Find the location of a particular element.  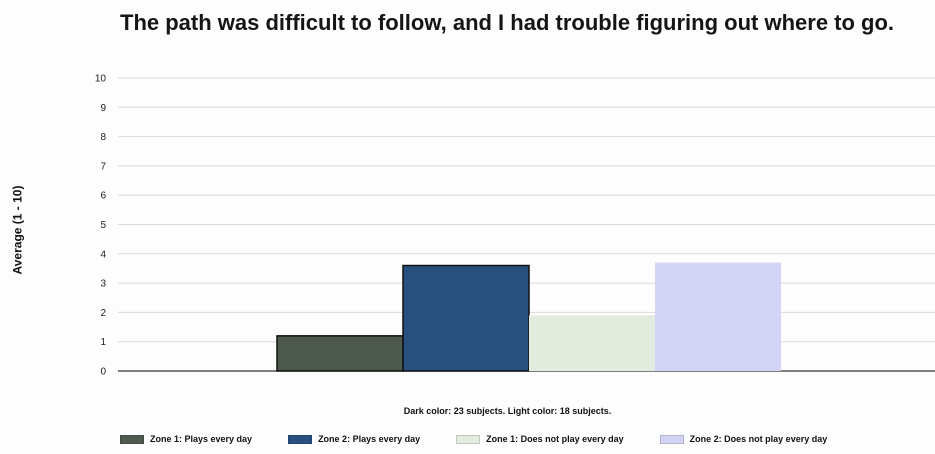

y-tick-labels: 0 1 2 3 4 5 6 7 8 9 10 is located at coordinates (101, 226).